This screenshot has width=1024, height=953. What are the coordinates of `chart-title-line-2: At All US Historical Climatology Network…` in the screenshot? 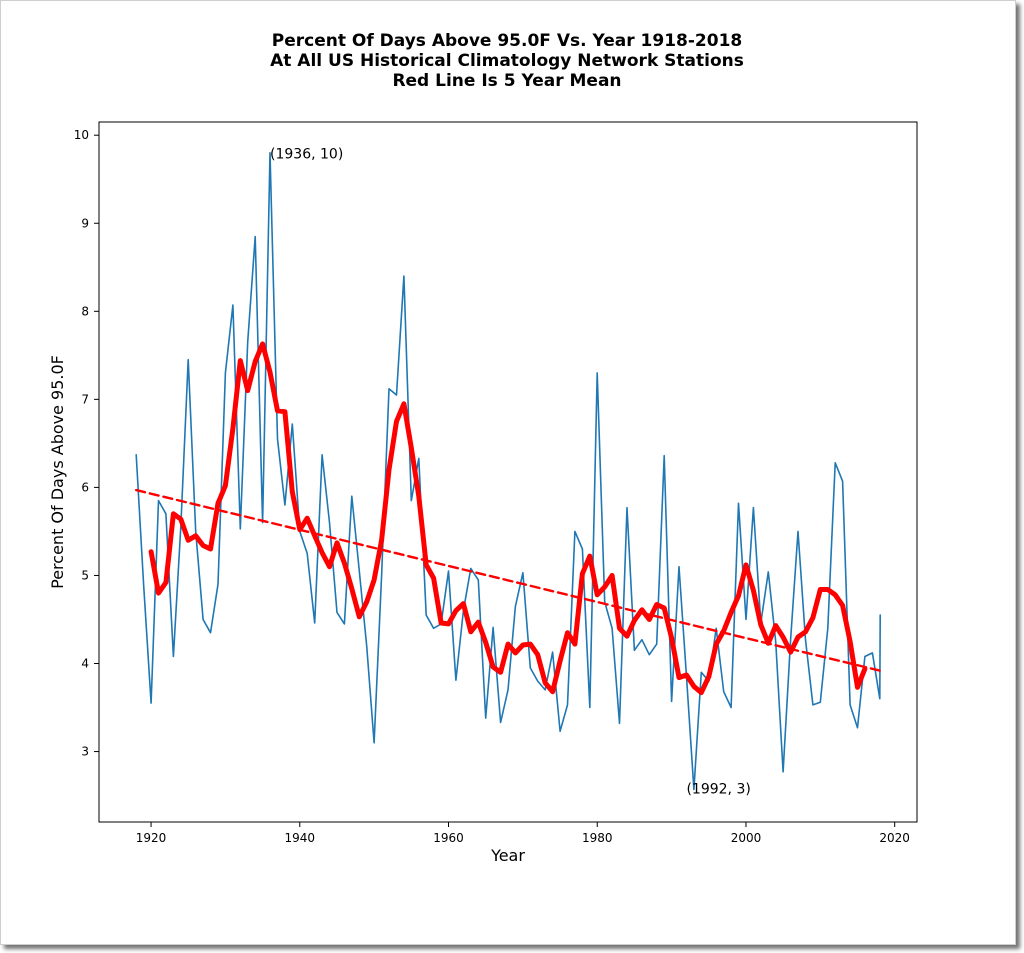 It's located at (507, 61).